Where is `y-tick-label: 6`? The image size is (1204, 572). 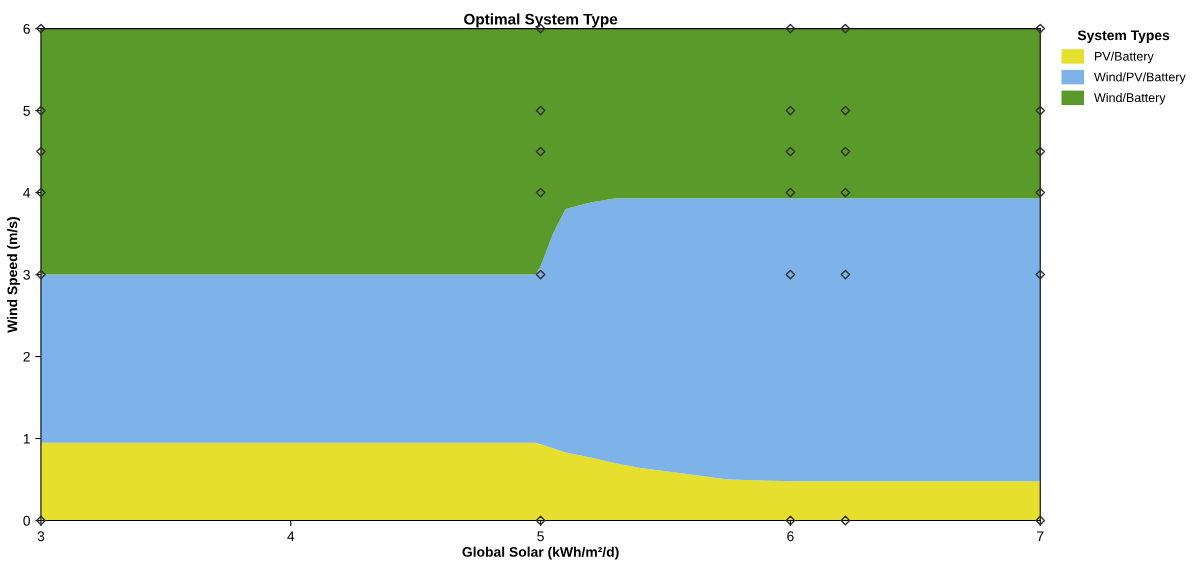 y-tick-label: 6 is located at coordinates (26, 28).